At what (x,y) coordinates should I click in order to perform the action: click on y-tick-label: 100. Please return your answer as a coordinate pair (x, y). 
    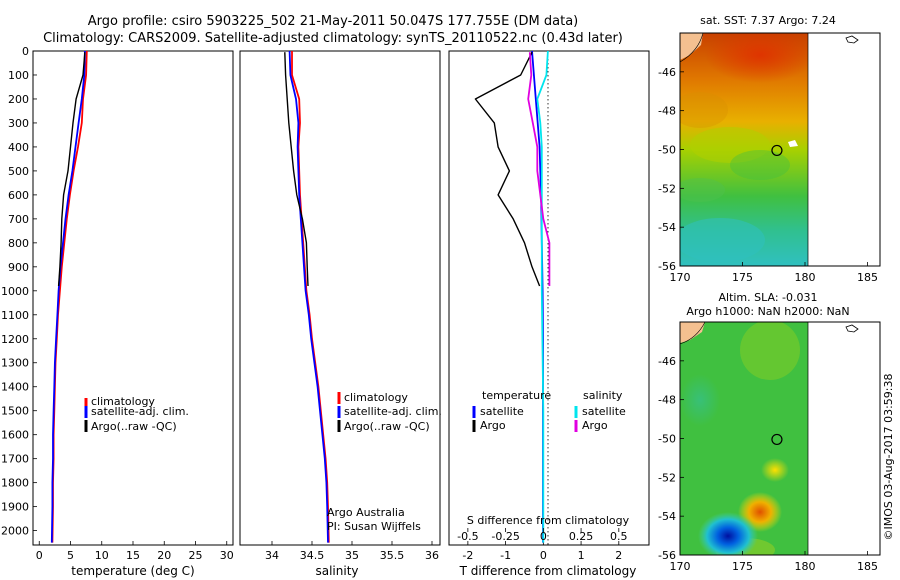
    Looking at the image, I should click on (18, 75).